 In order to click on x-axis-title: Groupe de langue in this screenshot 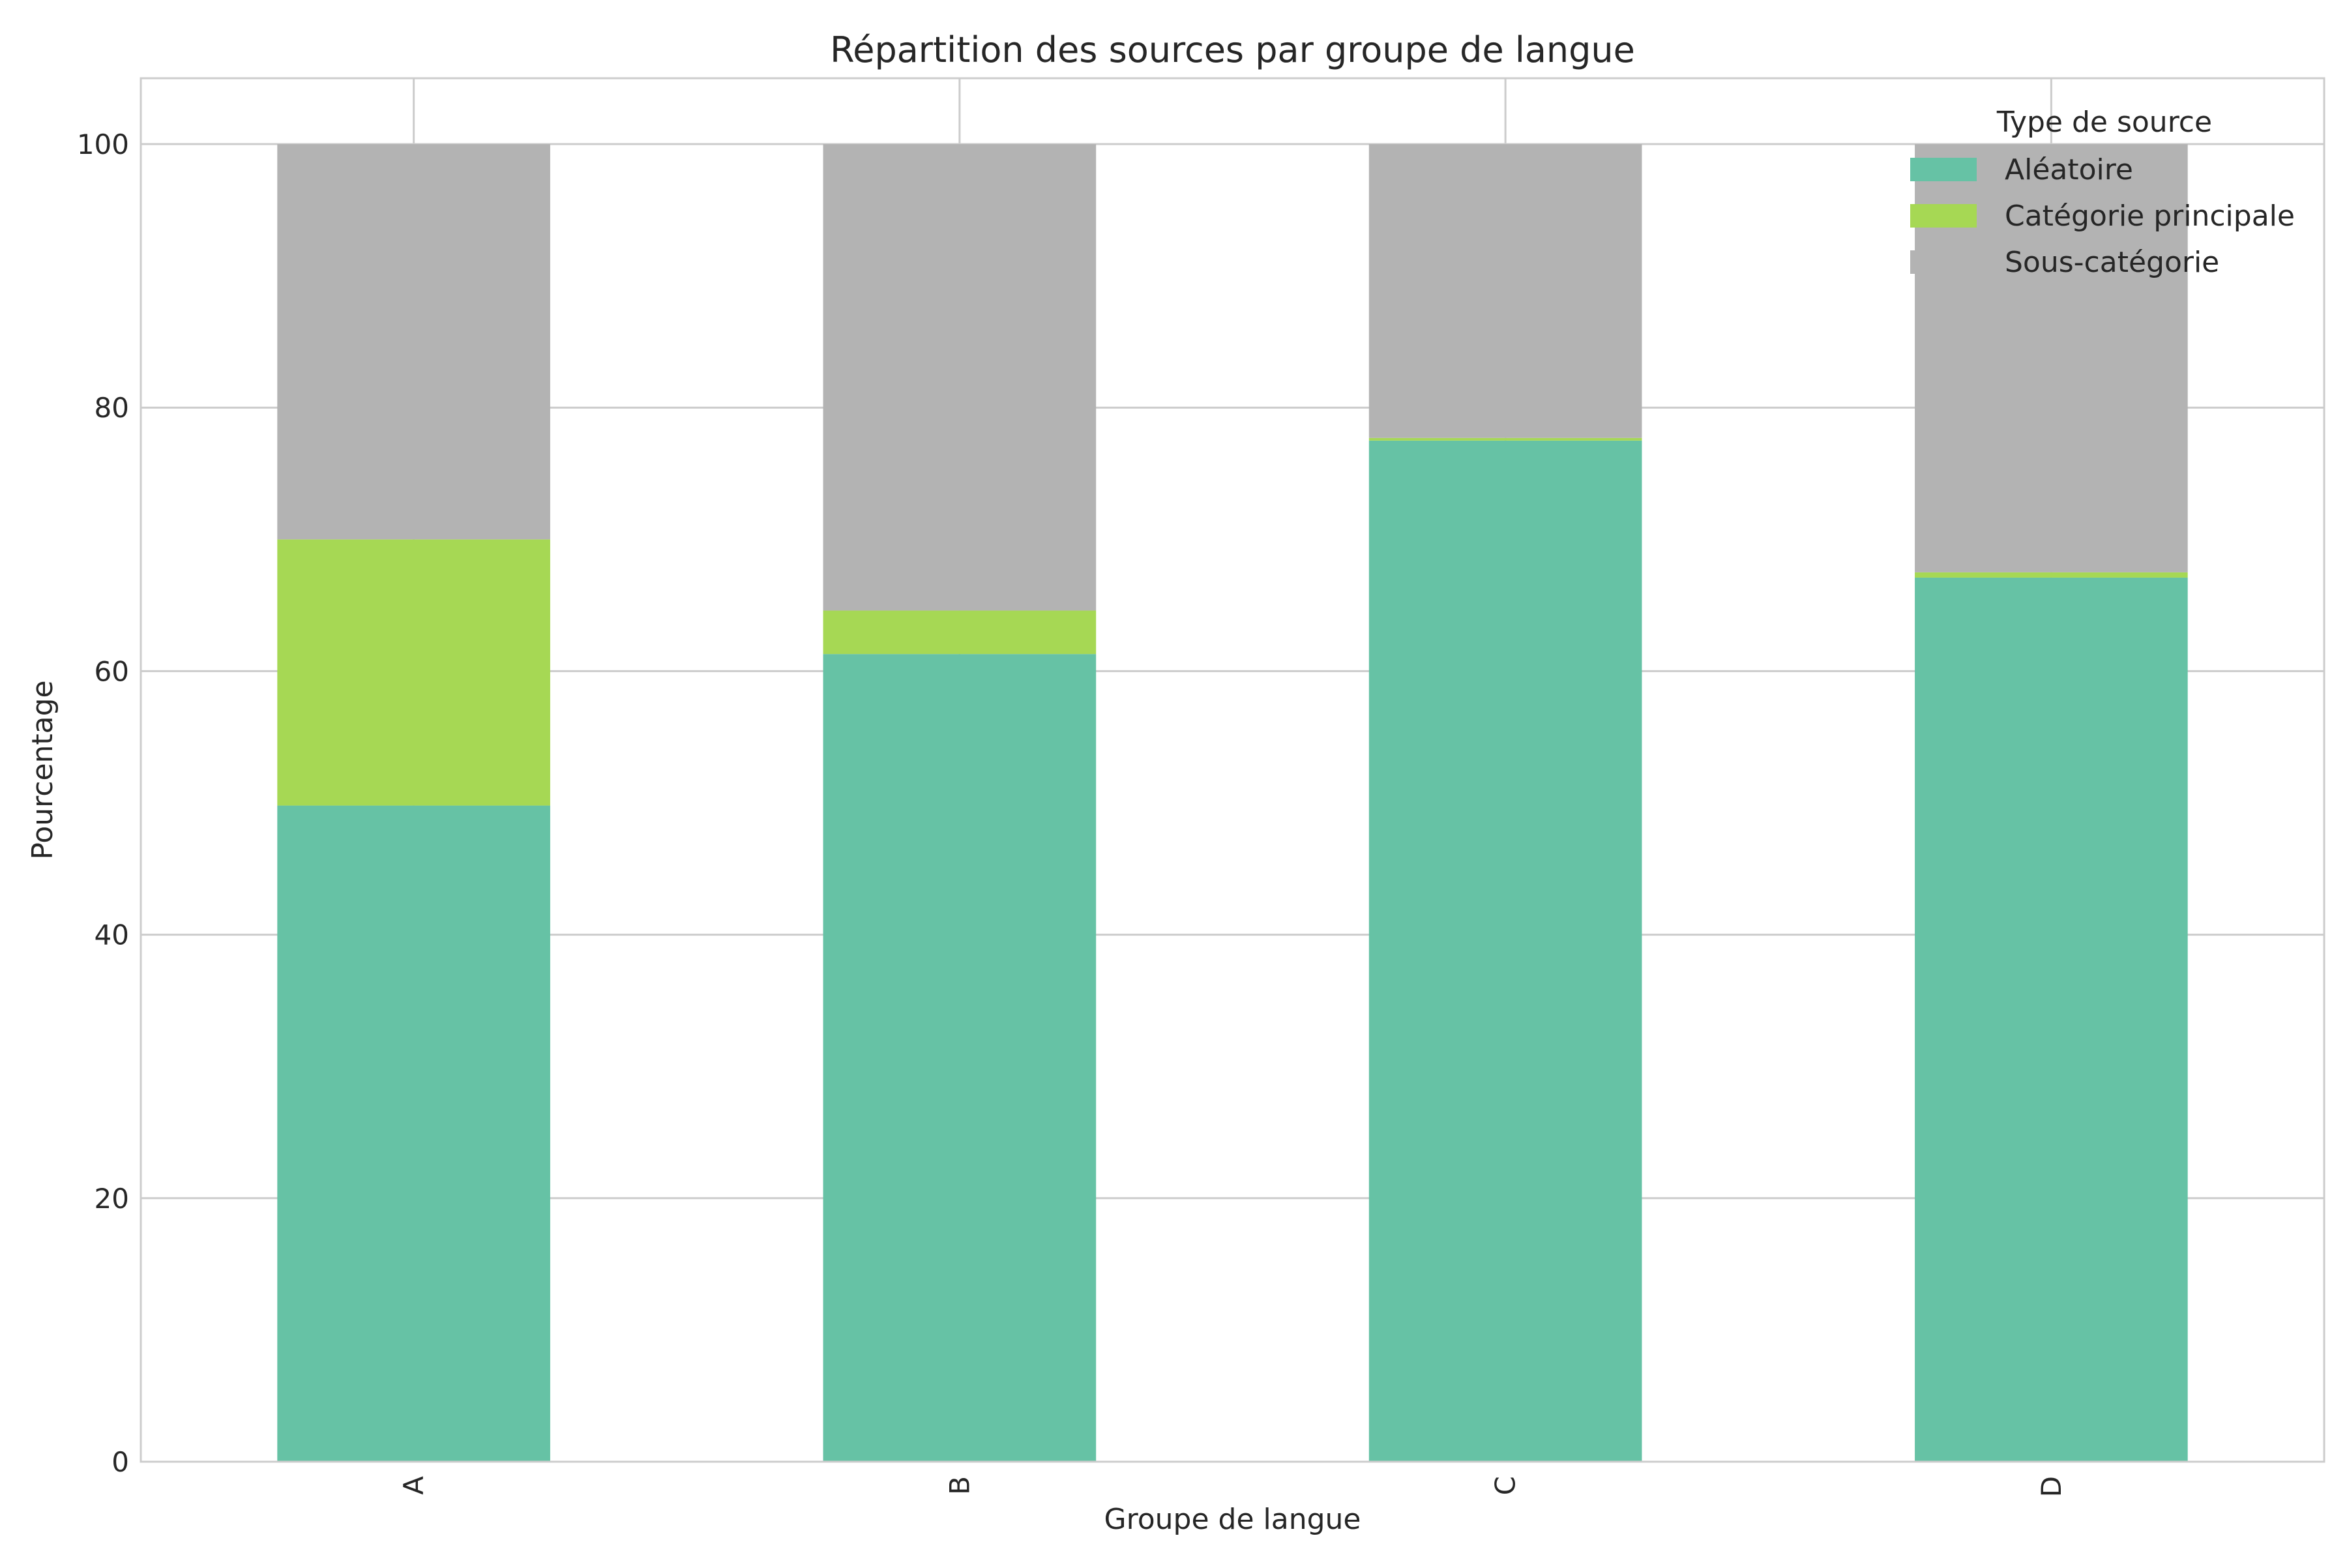, I will do `click(1232, 1520)`.